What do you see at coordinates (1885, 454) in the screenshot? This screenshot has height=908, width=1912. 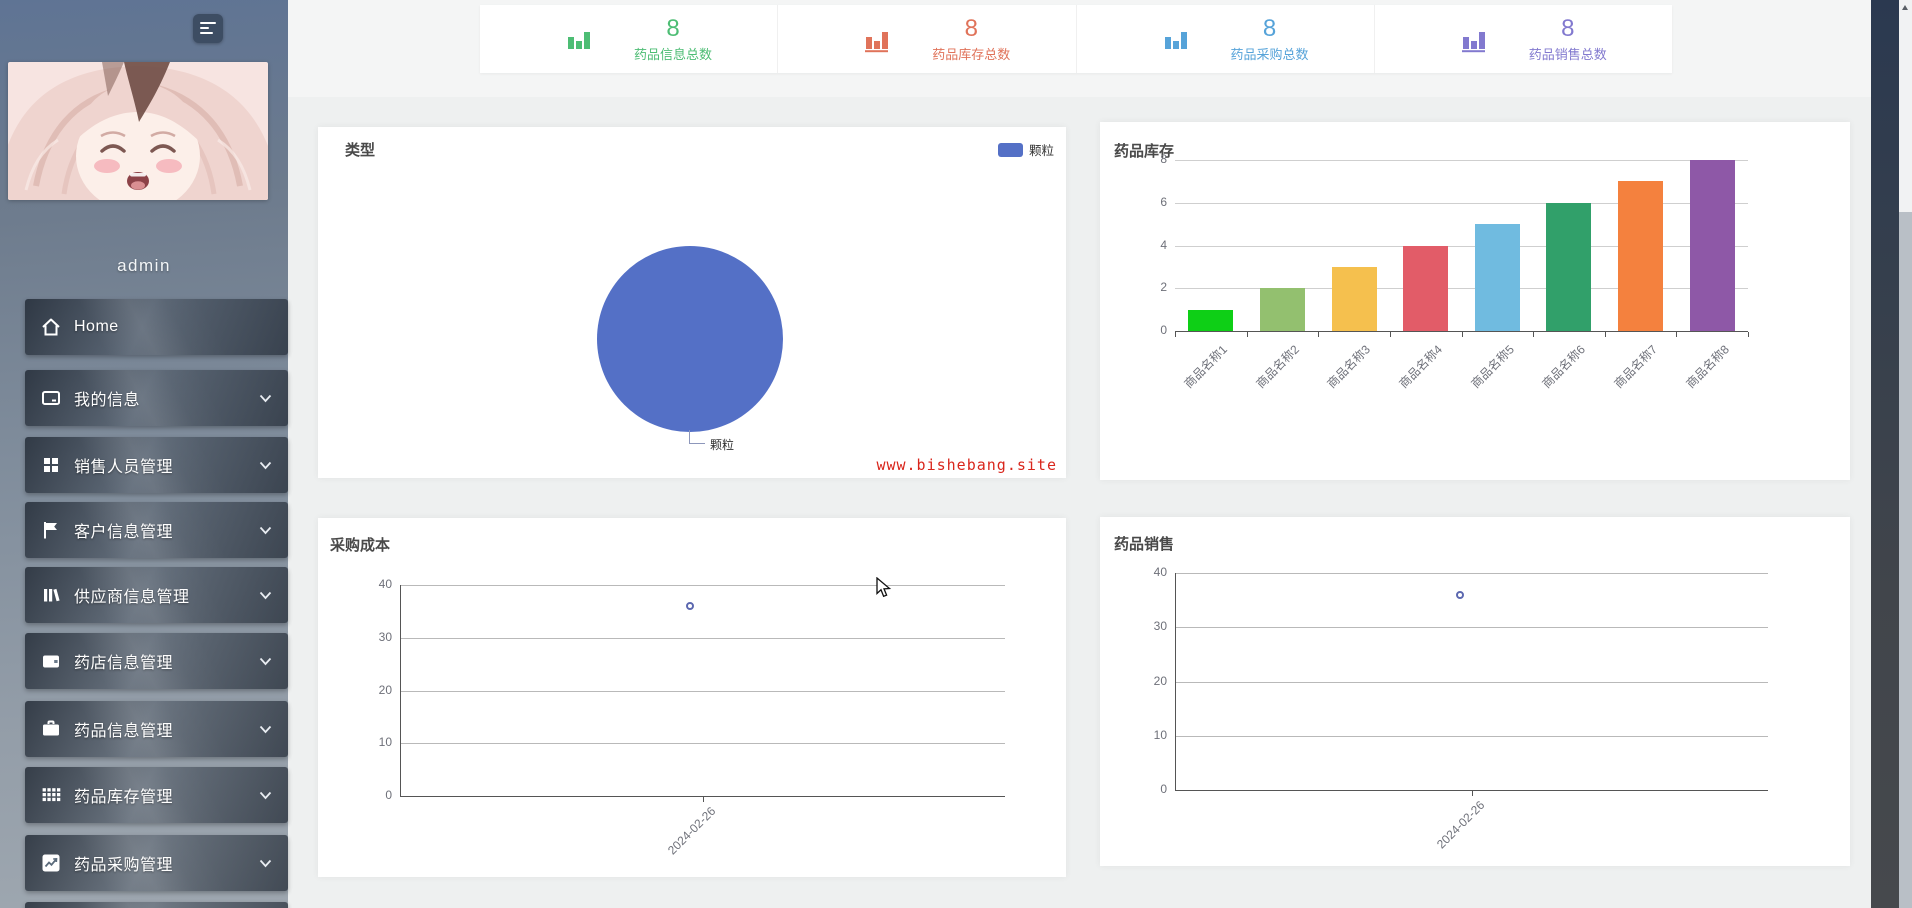 I see `page-edge-band` at bounding box center [1885, 454].